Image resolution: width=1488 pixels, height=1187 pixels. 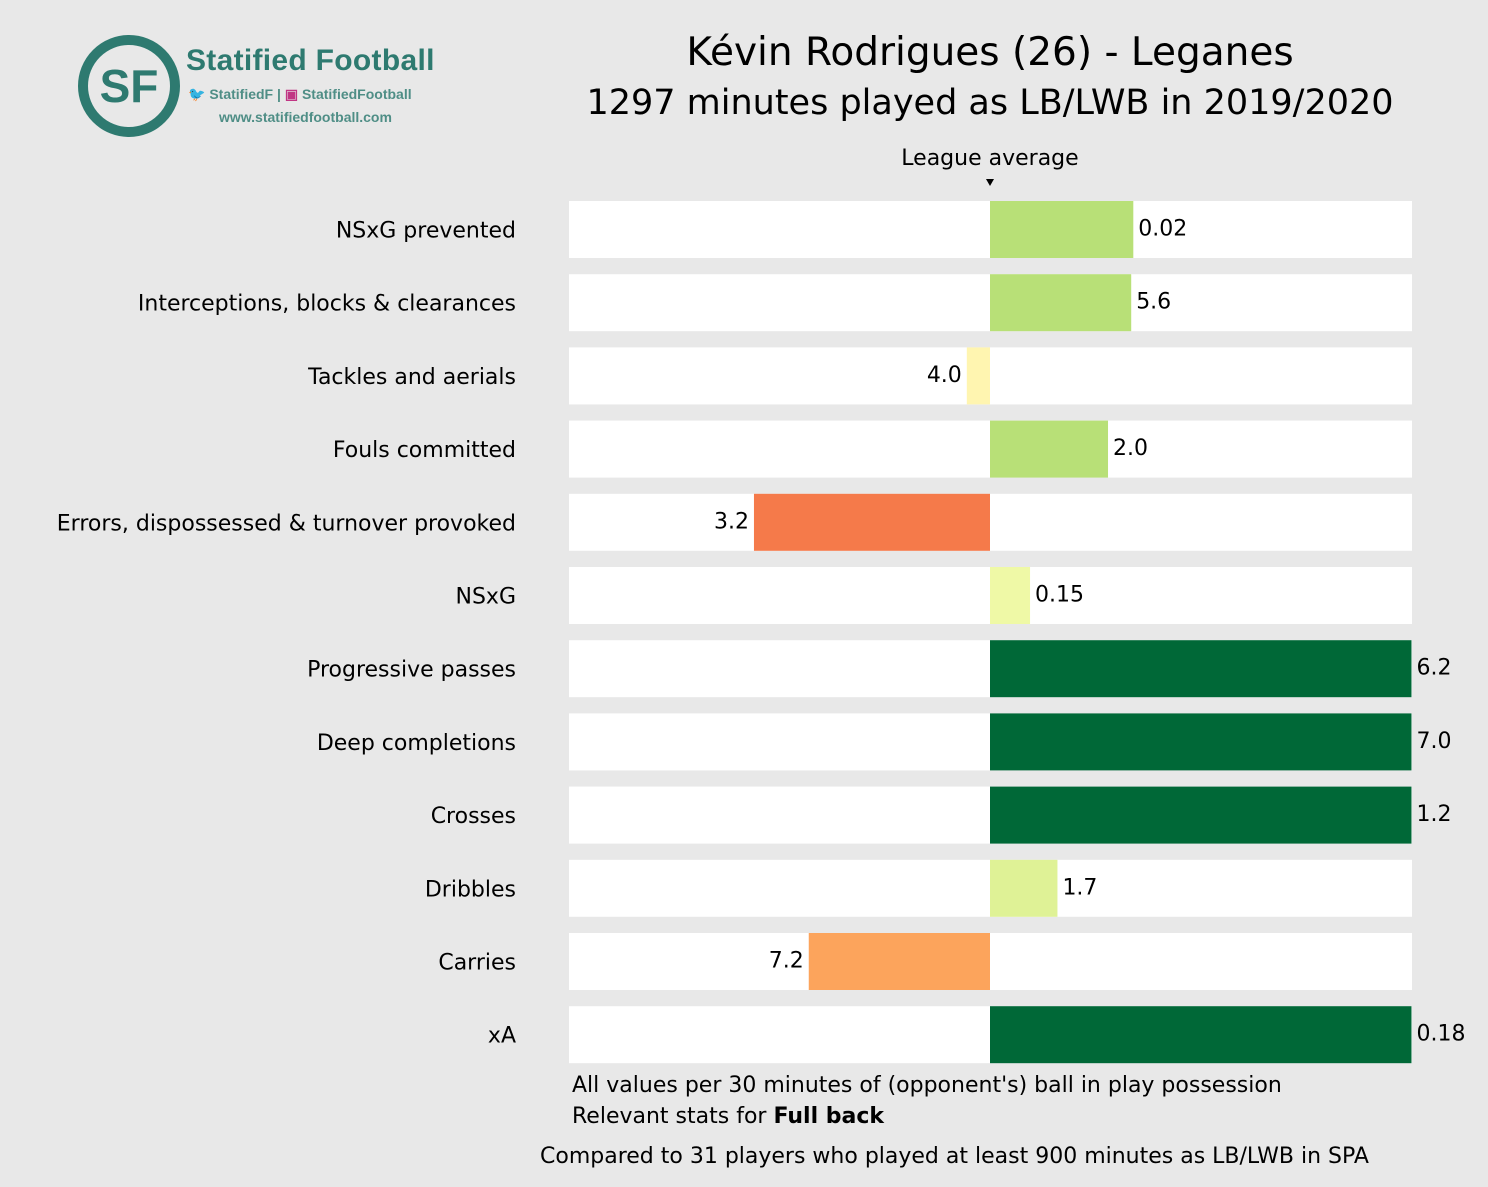 I want to click on category-label: Tackles and aerials, so click(x=411, y=377).